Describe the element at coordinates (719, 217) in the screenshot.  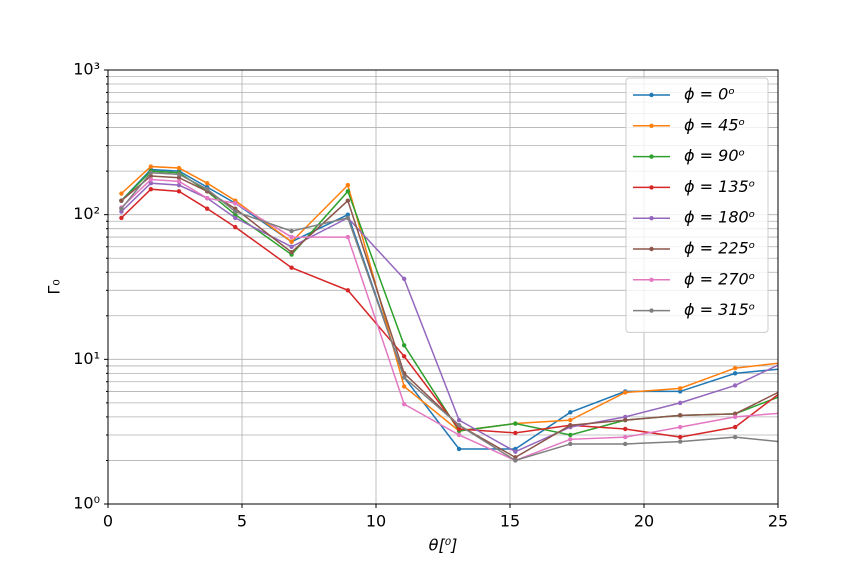
I see `legend-label: ϕ = 180ᵒ` at that location.